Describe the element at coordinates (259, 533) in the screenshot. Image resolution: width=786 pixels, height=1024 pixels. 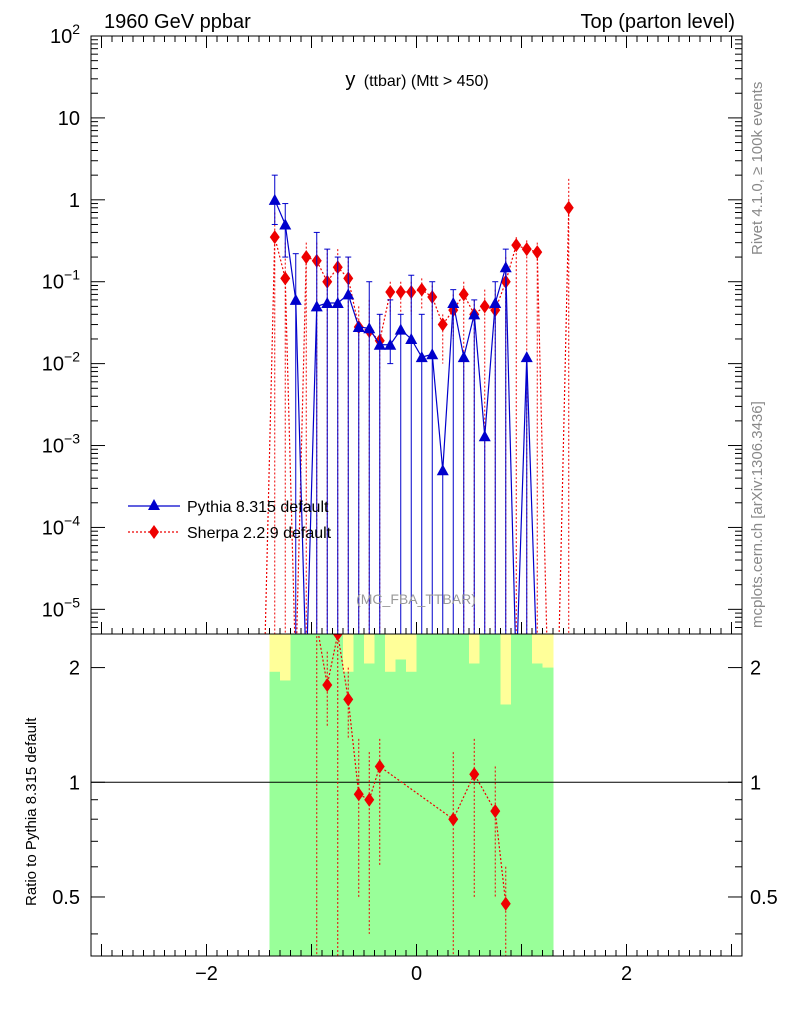
I see `legend-sherpa-label: Sherpa 2.2.9 default` at that location.